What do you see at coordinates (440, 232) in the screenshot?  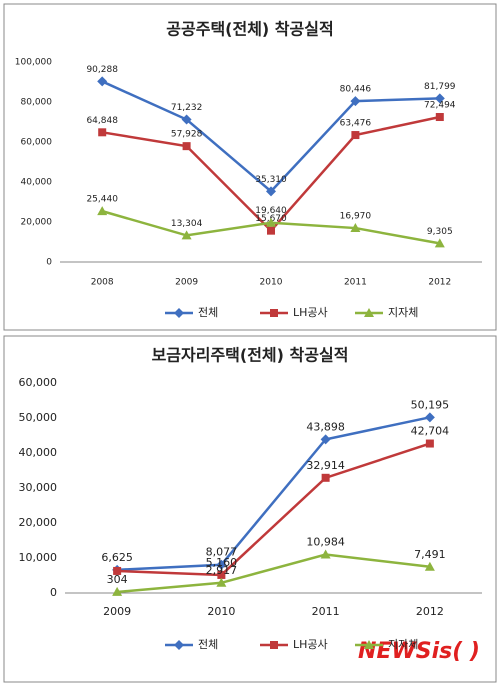 I see `data-label: 9,305` at bounding box center [440, 232].